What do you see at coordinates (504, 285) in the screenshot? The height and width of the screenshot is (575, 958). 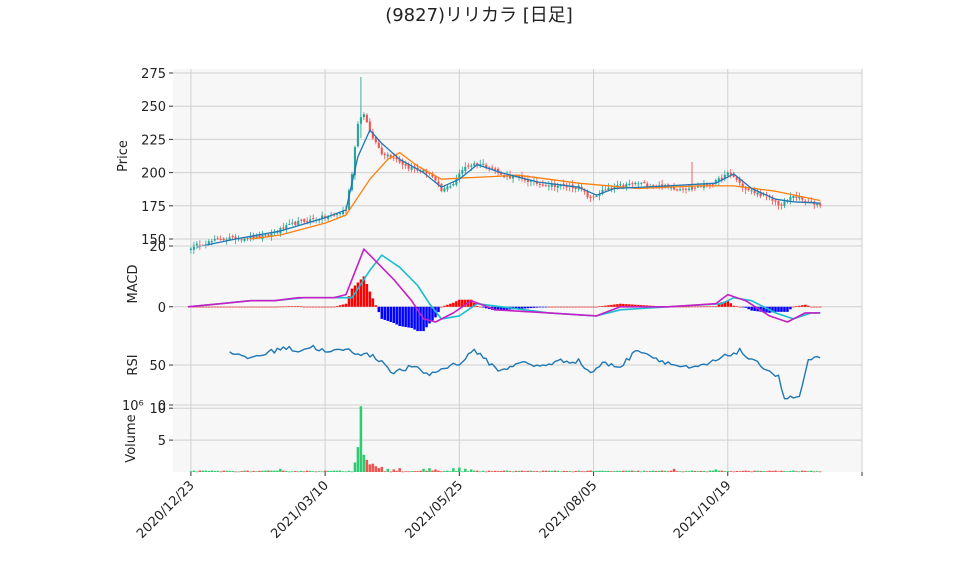 I see `macd-line` at bounding box center [504, 285].